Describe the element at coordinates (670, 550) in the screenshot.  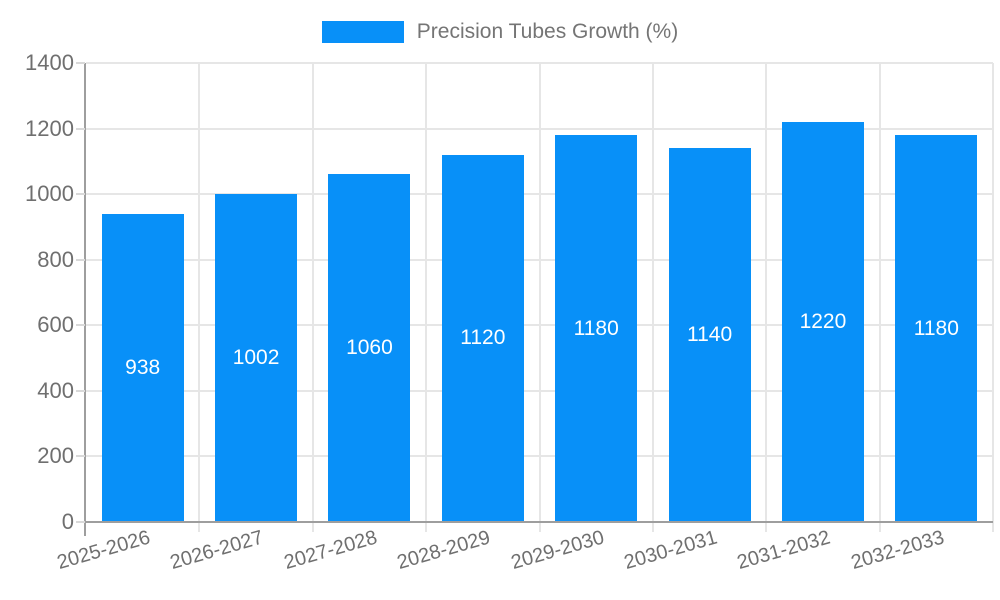
I see `x-axis-tick-label: 2030-2031` at that location.